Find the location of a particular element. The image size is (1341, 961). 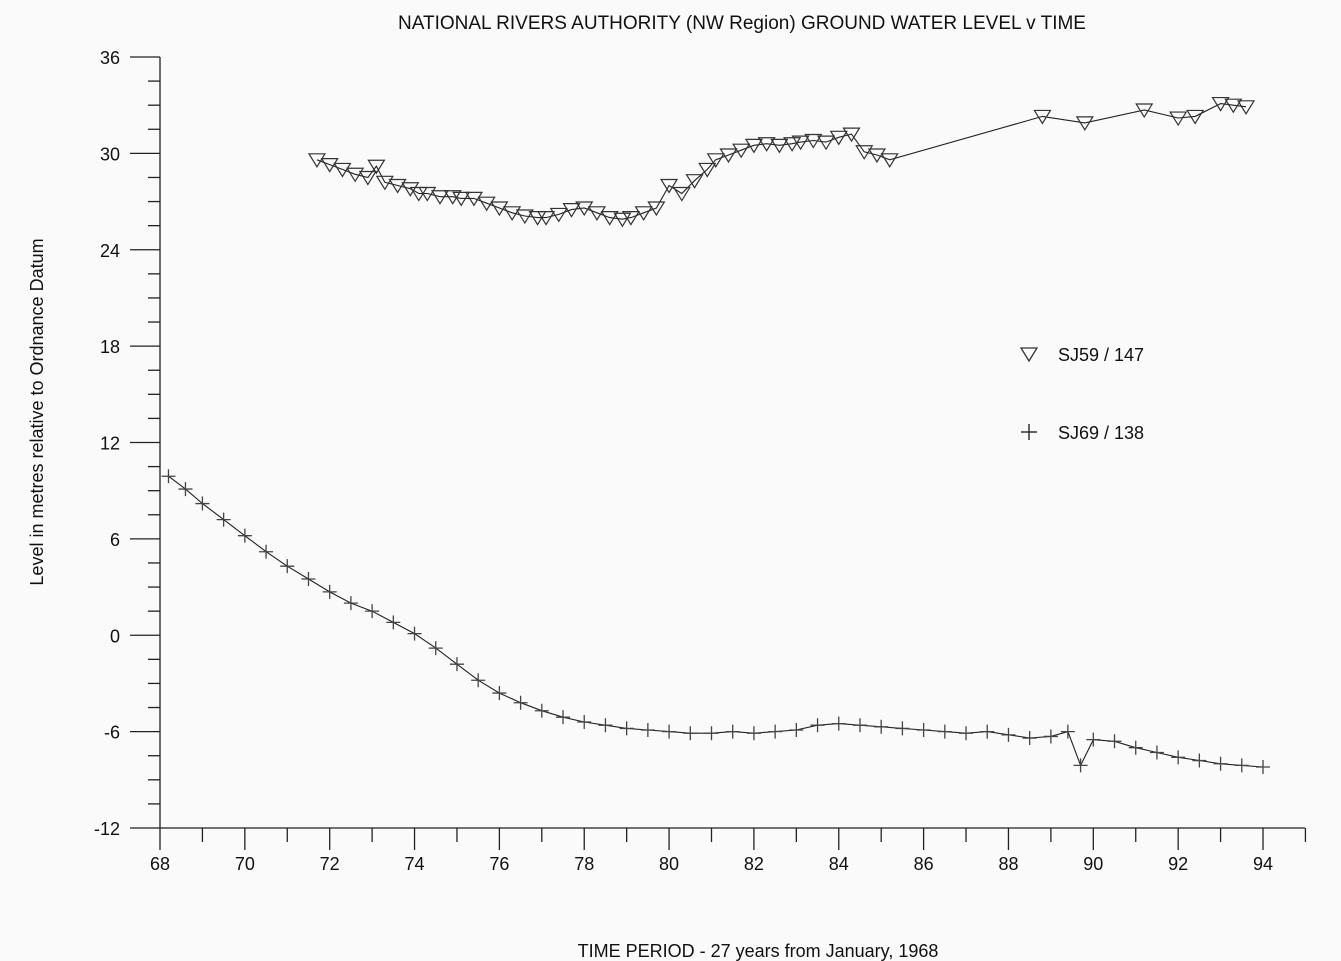

y-tick-label: 18 is located at coordinates (110, 347).